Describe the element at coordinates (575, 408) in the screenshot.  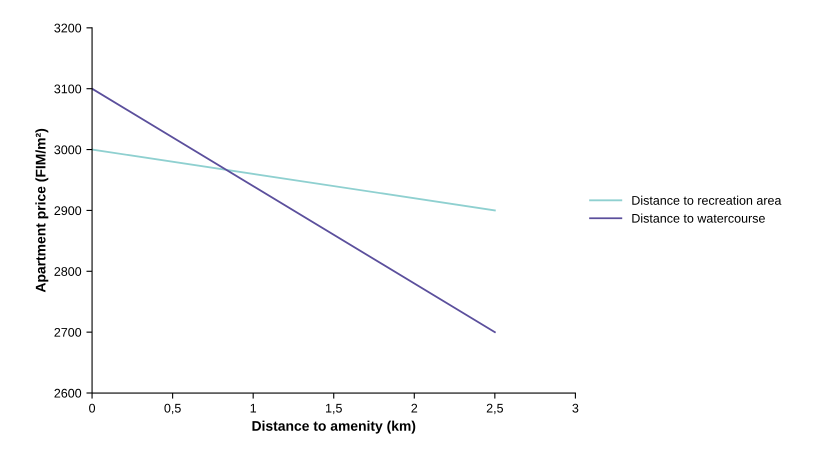
I see `x-tick-label: 3` at that location.